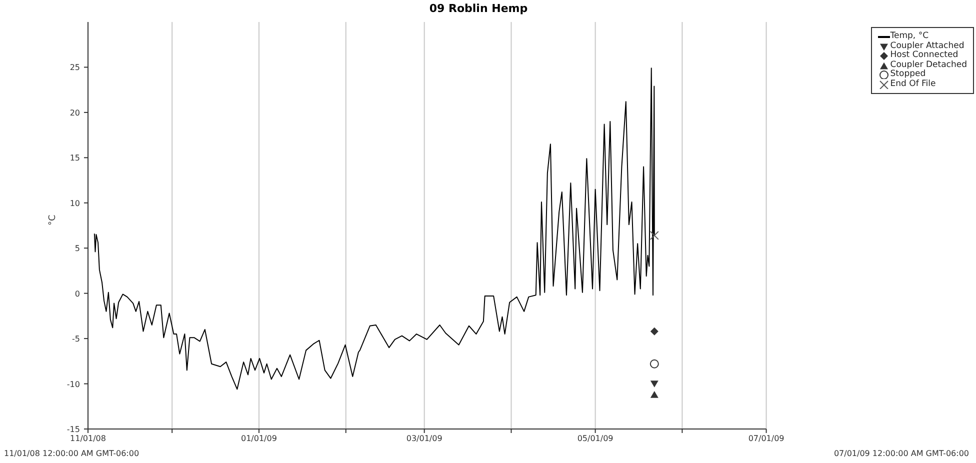  What do you see at coordinates (75, 203) in the screenshot?
I see `y-tick-label: 10` at bounding box center [75, 203].